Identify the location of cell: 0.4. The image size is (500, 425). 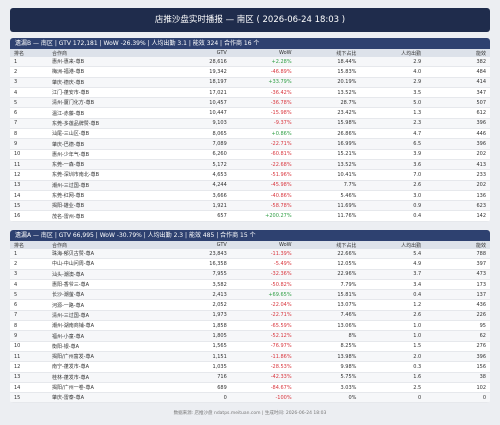
(393, 216).